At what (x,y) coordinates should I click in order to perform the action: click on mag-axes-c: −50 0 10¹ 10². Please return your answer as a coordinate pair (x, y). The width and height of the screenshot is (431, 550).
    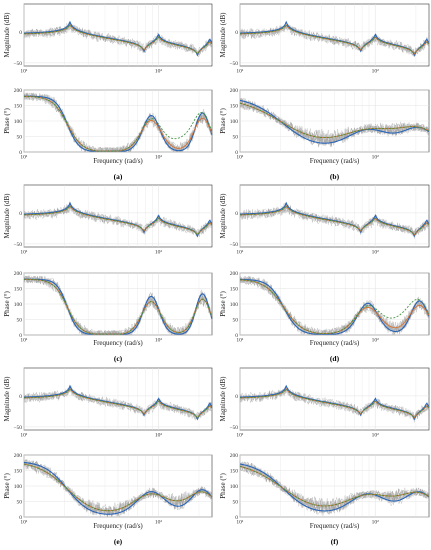
    Looking at the image, I should click on (113, 220).